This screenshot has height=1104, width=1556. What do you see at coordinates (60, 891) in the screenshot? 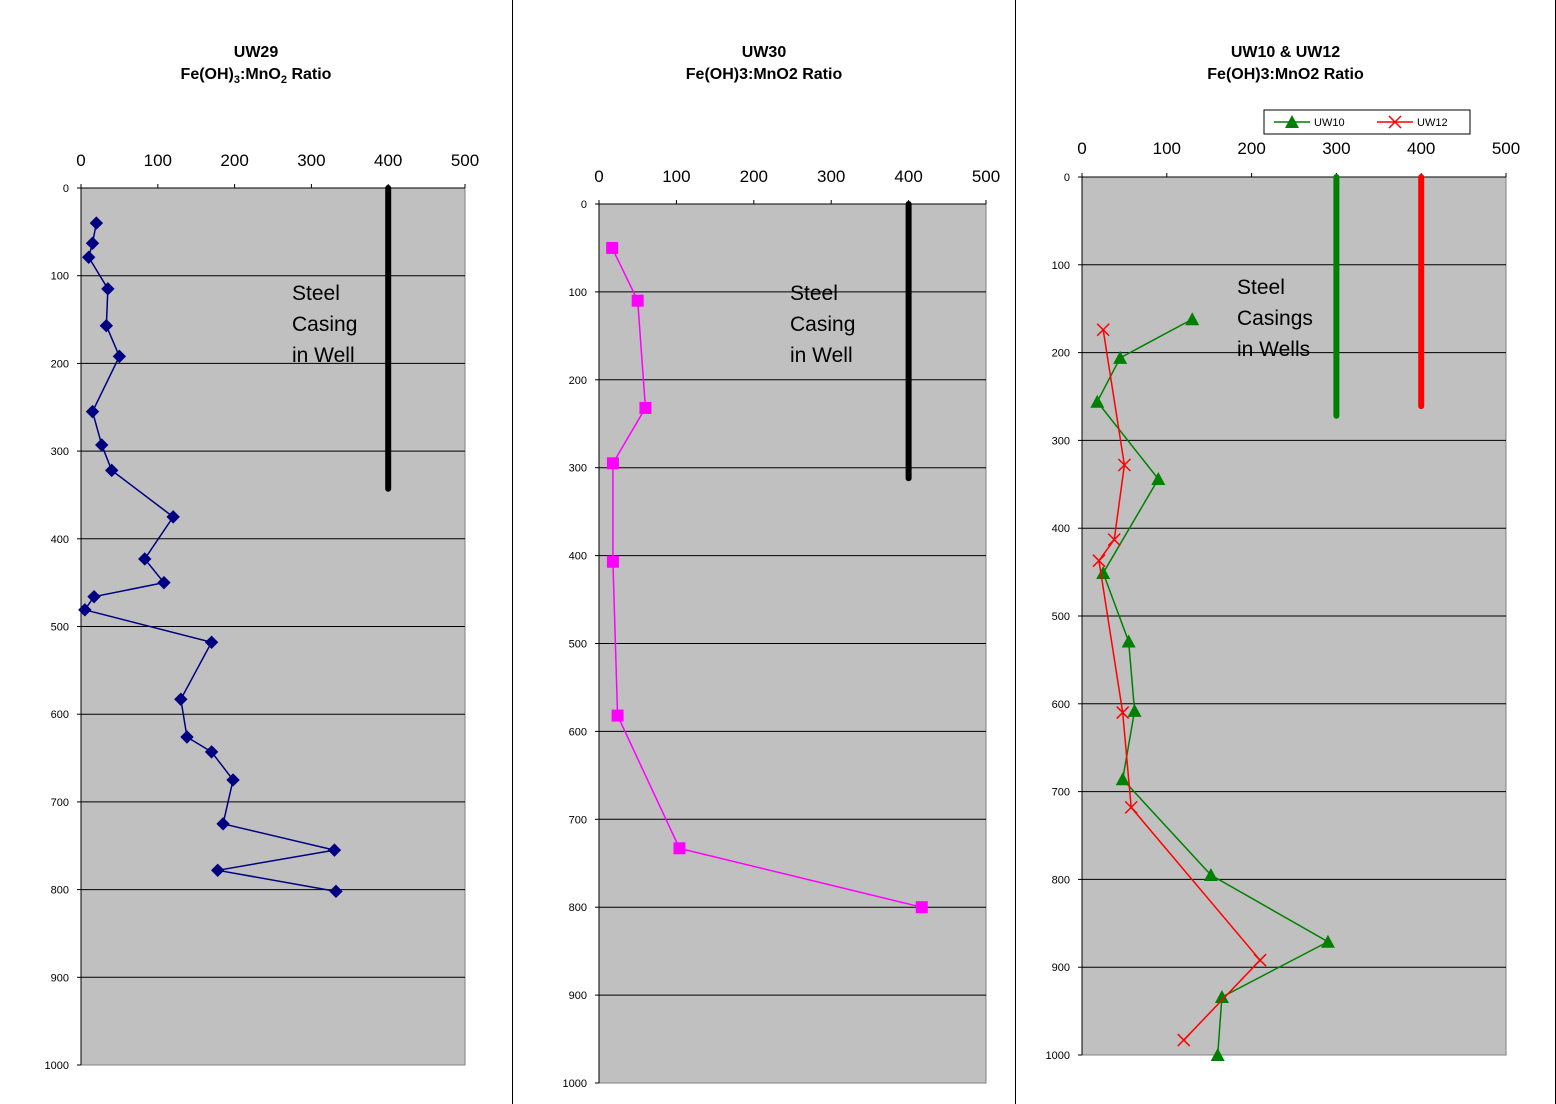
I see `y-tick-label: 800` at bounding box center [60, 891].